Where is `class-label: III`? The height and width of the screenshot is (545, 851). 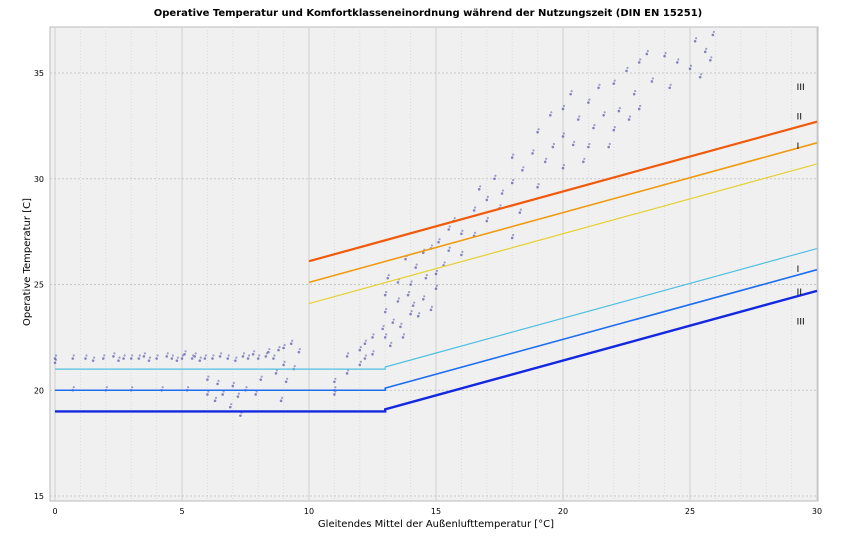
class-label: III is located at coordinates (801, 323).